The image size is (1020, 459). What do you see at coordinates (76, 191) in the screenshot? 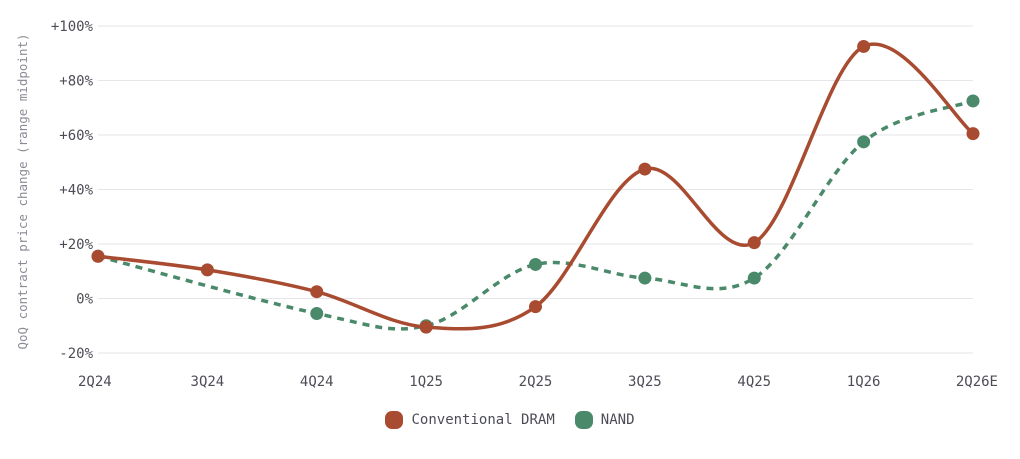
I see `y-tick-label: +40%` at bounding box center [76, 191].